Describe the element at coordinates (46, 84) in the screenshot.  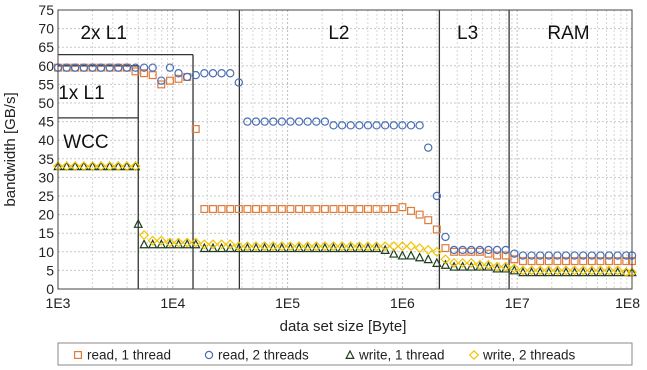
I see `y-tick-label: 55` at that location.